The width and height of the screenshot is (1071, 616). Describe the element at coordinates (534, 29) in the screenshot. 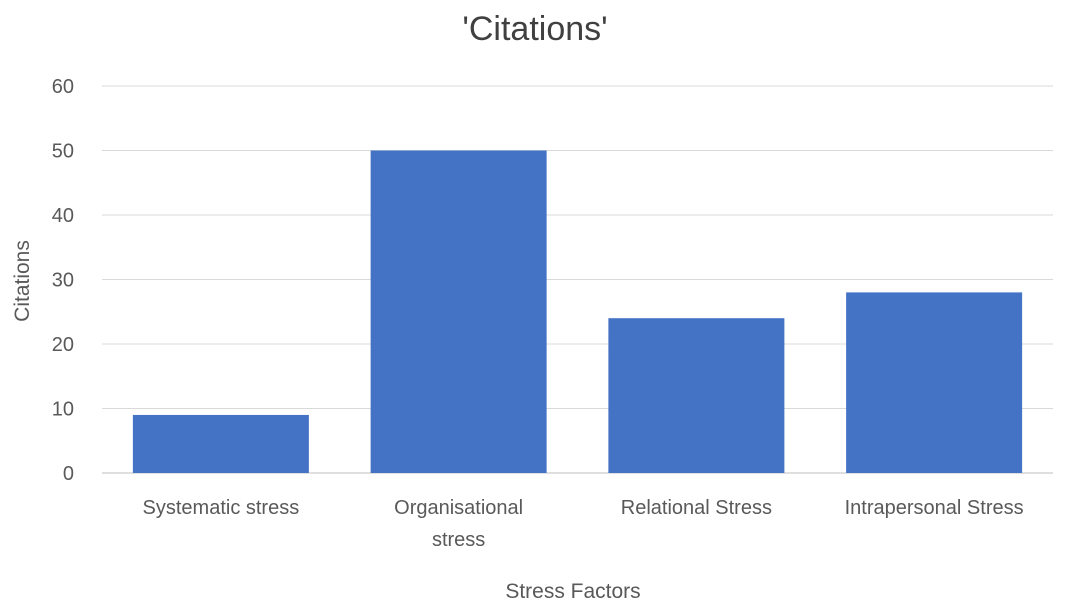

I see `chart-title: 'Citations'` at that location.